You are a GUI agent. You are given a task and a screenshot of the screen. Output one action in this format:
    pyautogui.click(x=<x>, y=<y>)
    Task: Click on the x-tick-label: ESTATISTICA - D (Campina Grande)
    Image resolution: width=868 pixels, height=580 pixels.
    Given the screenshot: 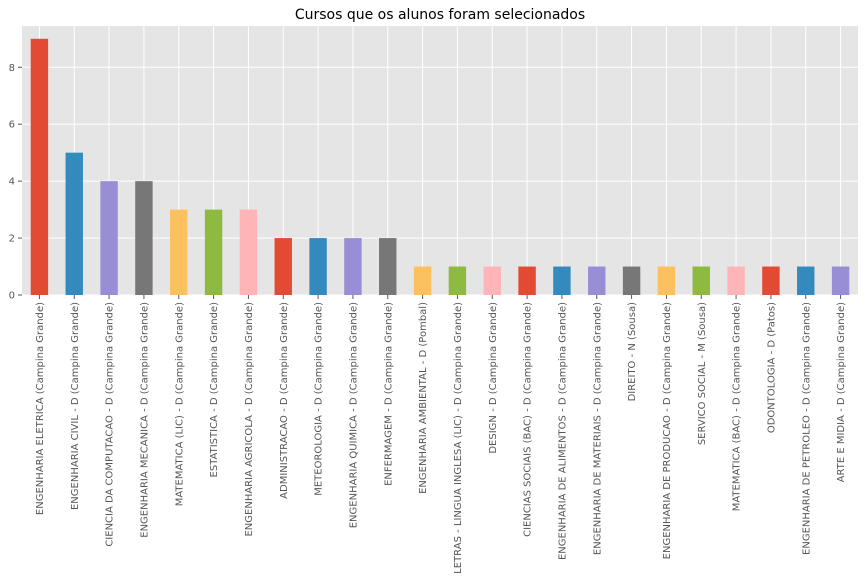 What is the action you would take?
    pyautogui.click(x=214, y=390)
    